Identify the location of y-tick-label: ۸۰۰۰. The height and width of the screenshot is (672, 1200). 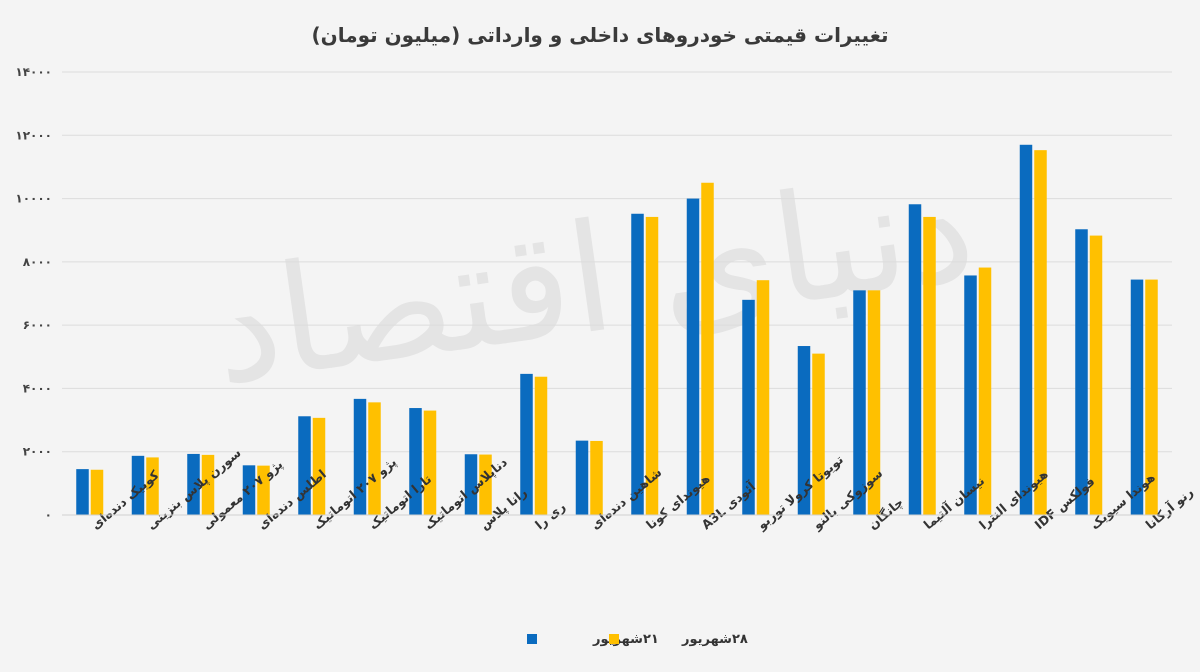
(37, 262).